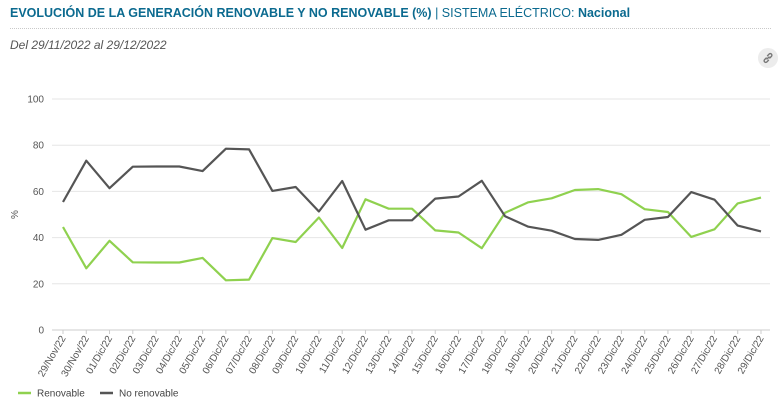 The width and height of the screenshot is (781, 407). I want to click on y-tick-label: 40, so click(39, 238).